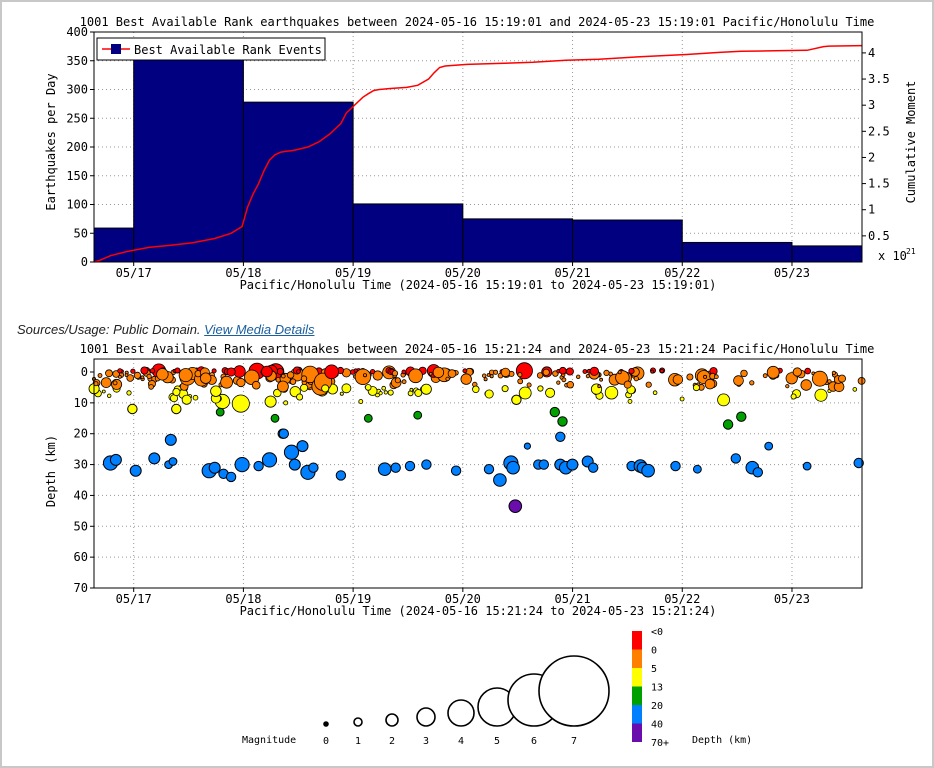 The image size is (934, 768). What do you see at coordinates (574, 741) in the screenshot?
I see `magnitude-legend-value: 7` at bounding box center [574, 741].